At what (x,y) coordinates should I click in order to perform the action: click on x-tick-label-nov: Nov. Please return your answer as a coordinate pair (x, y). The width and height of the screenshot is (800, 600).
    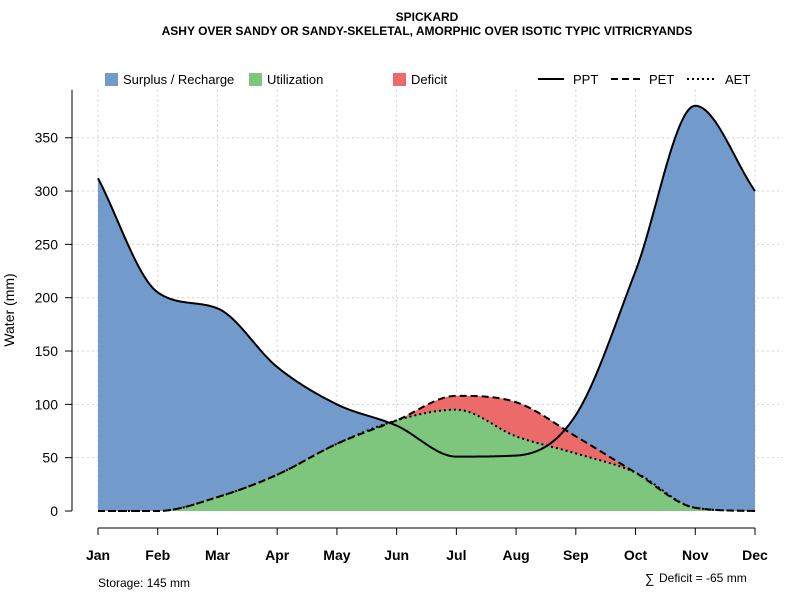
    Looking at the image, I should click on (695, 555).